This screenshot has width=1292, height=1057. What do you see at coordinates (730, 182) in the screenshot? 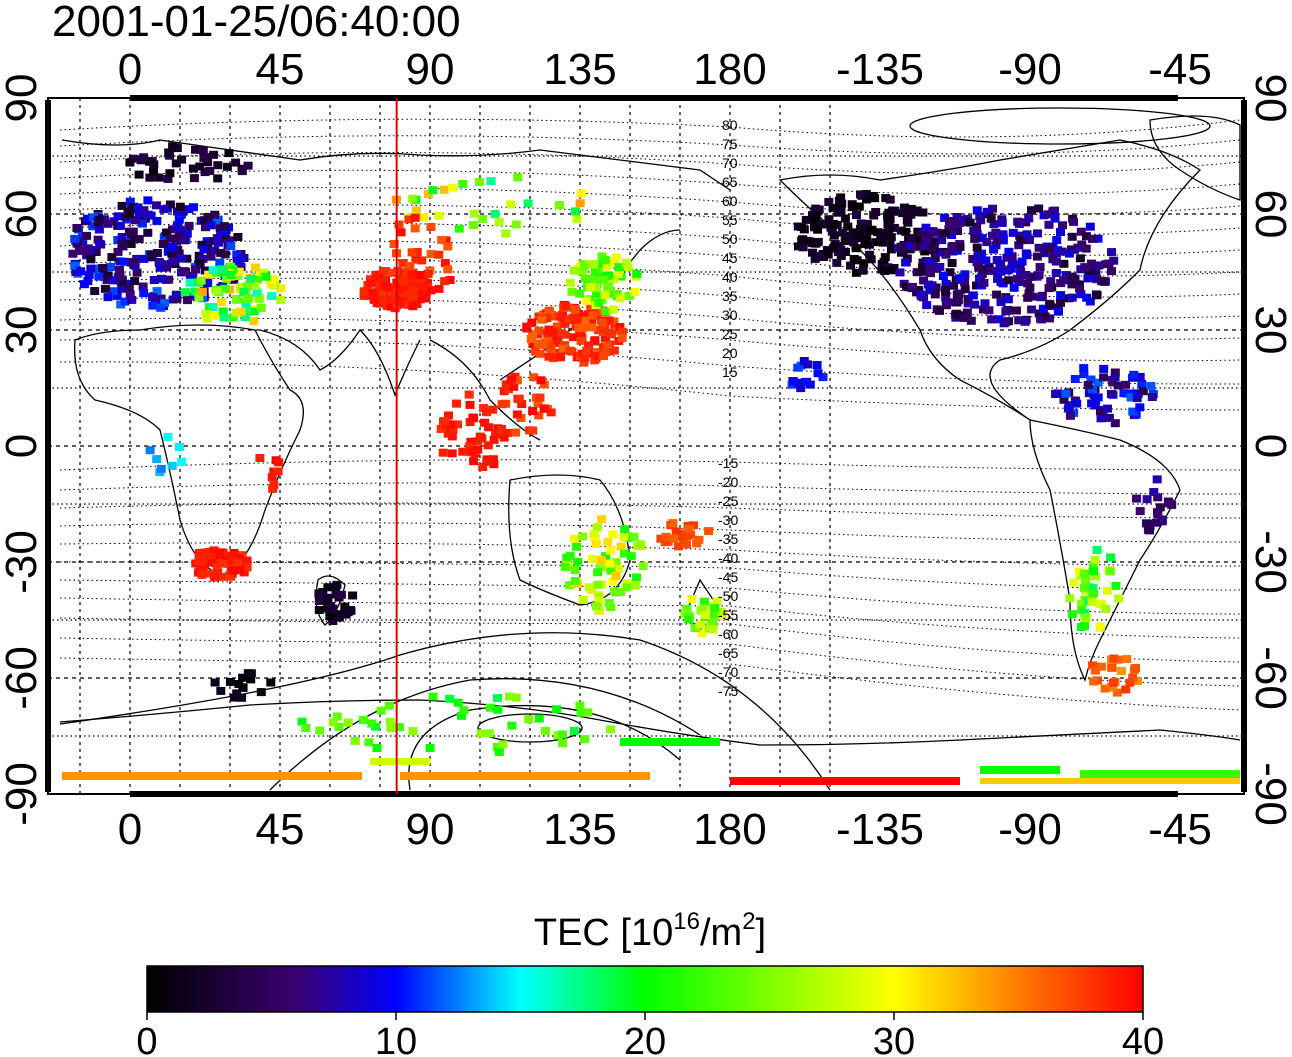
I see `contour-label: 65` at bounding box center [730, 182].